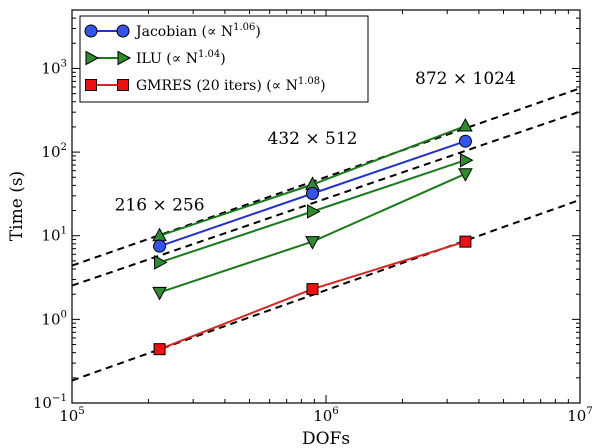  I want to click on x-tick-label-2: 107, so click(580, 415).